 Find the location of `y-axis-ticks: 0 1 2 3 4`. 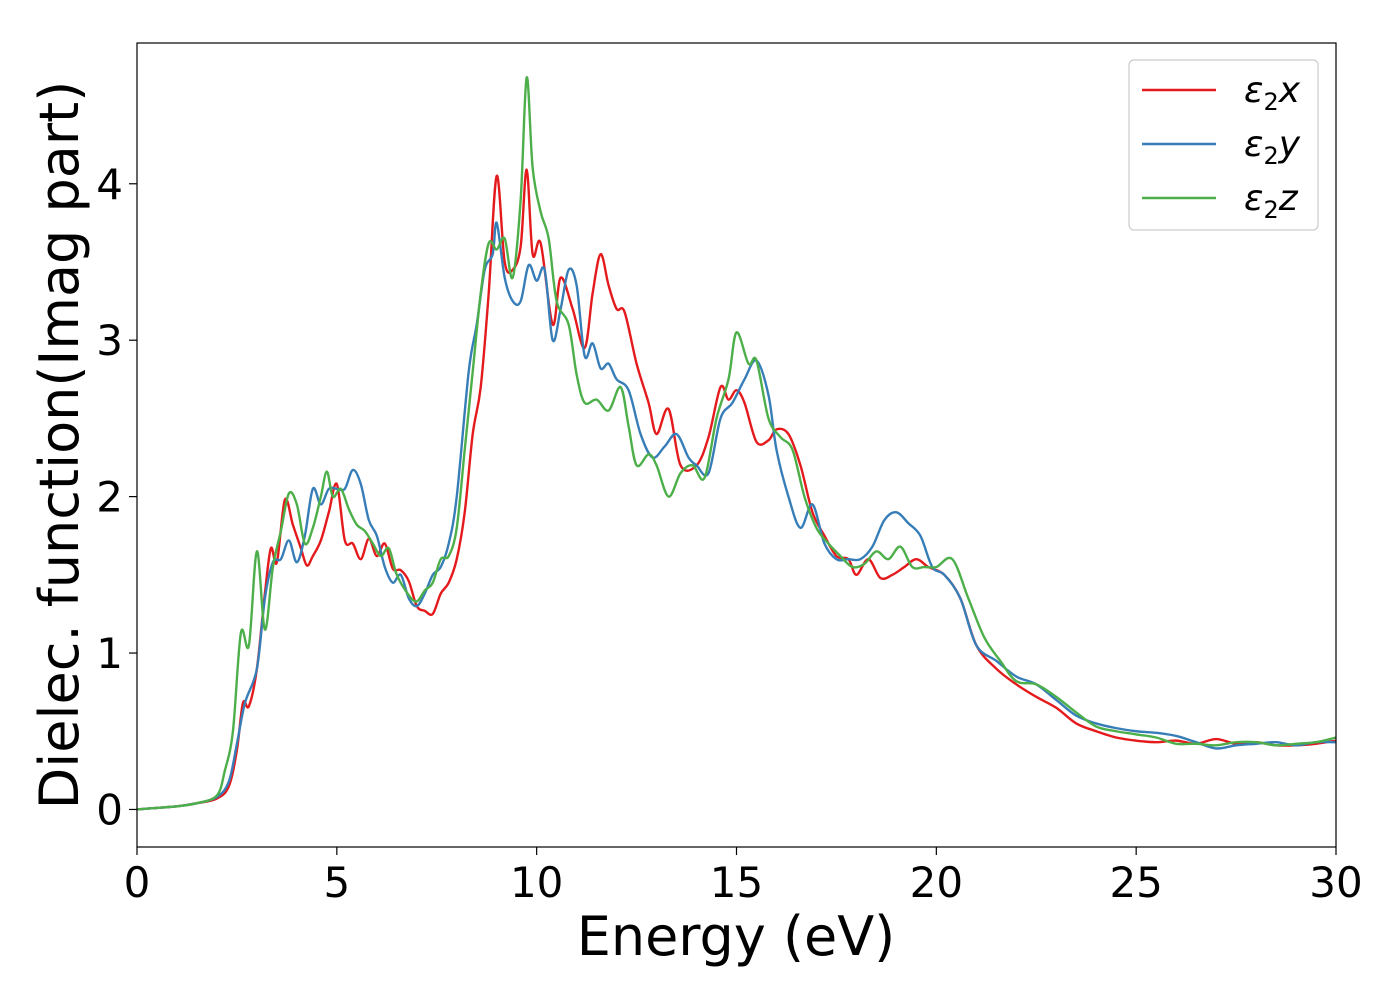

y-axis-ticks: 0 1 2 3 4 is located at coordinates (116, 497).